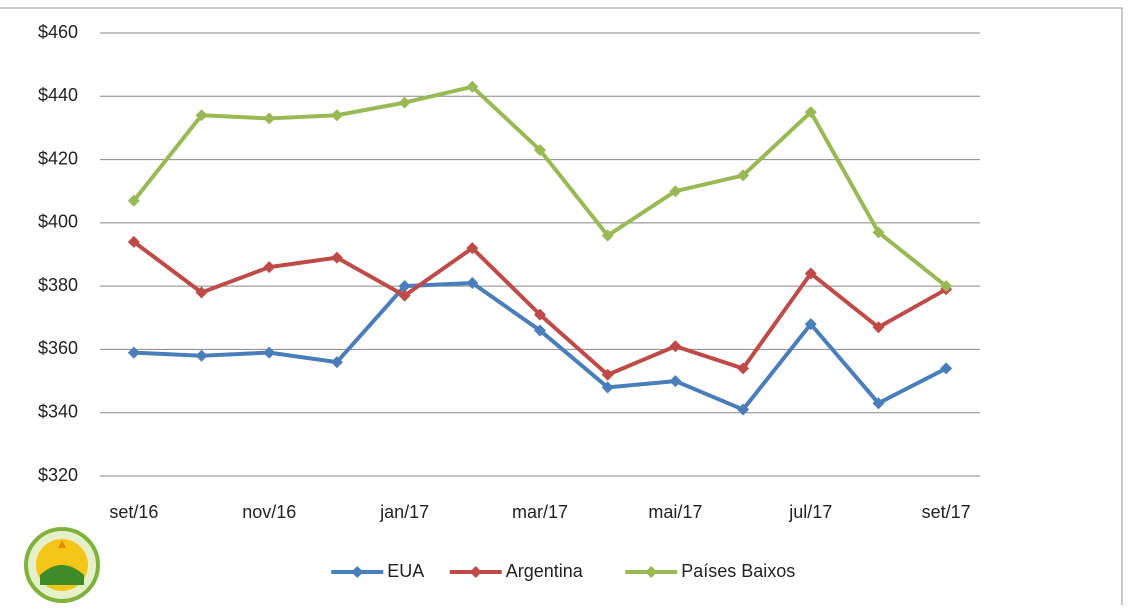  I want to click on x-tick-label: jul/17, so click(810, 512).